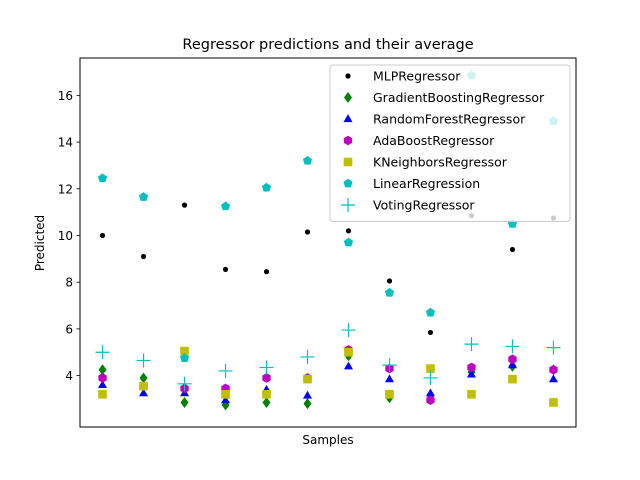  What do you see at coordinates (65, 143) in the screenshot?
I see `y-tick-label: 14` at bounding box center [65, 143].